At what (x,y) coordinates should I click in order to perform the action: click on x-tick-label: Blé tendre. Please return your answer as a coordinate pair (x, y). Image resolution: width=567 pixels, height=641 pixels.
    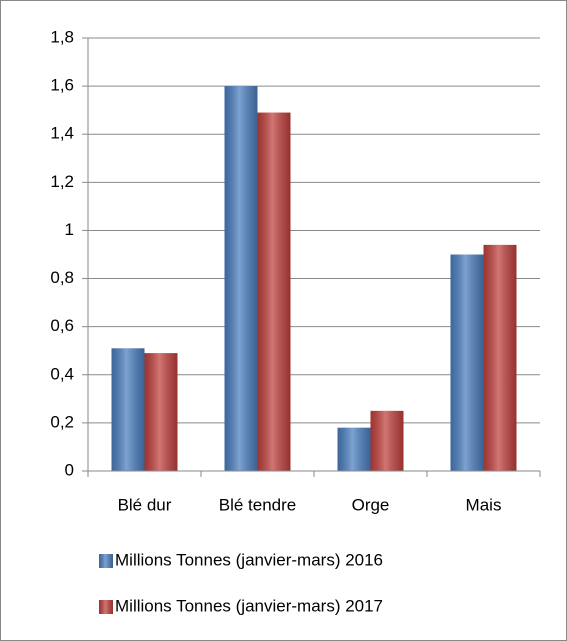
    Looking at the image, I should click on (258, 504).